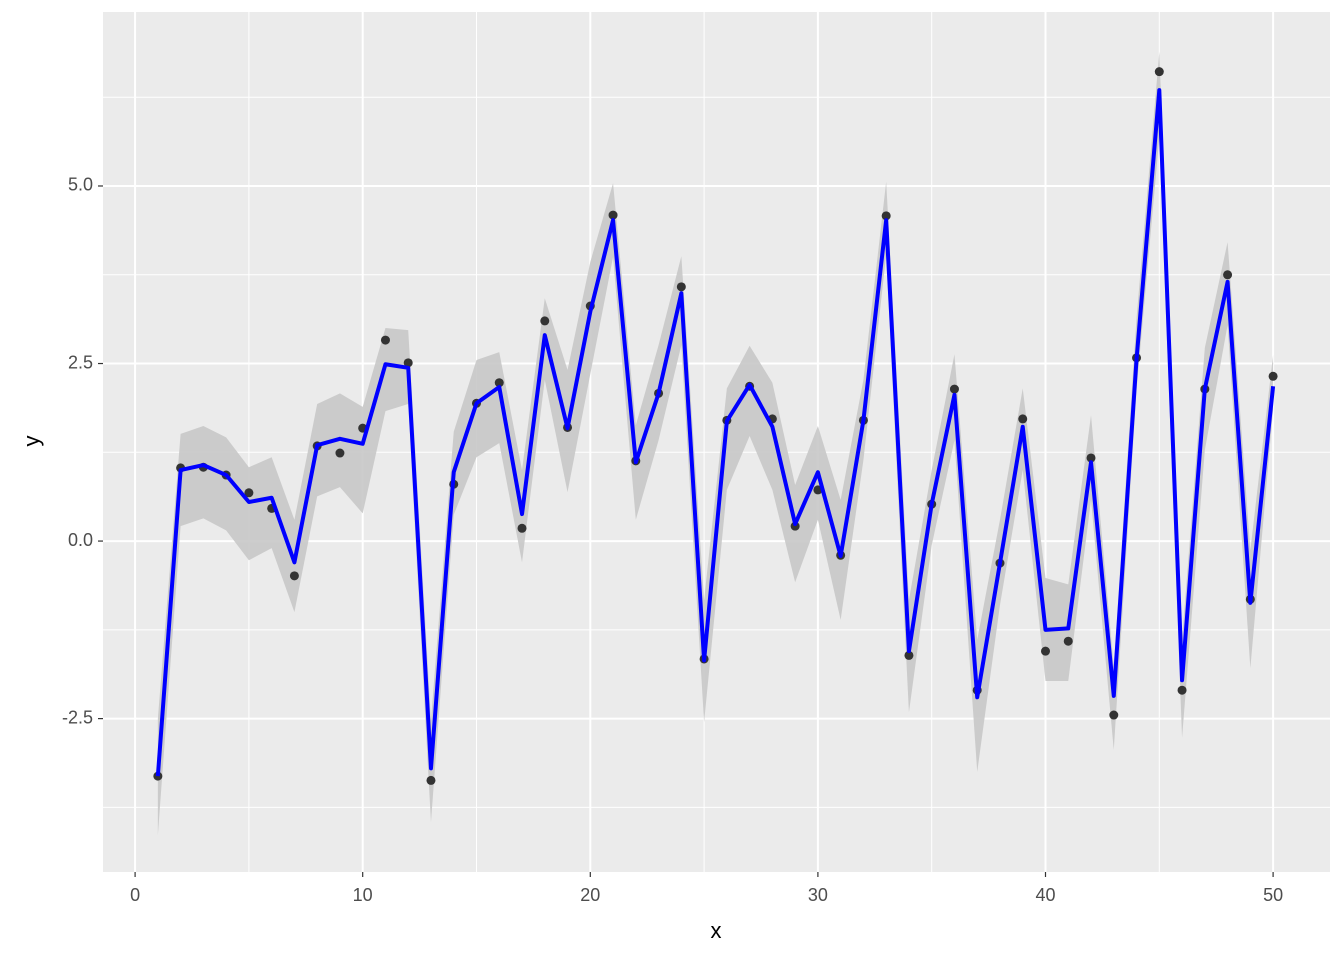 This screenshot has width=1344, height=960. What do you see at coordinates (818, 895) in the screenshot?
I see `x-tick-label: 30` at bounding box center [818, 895].